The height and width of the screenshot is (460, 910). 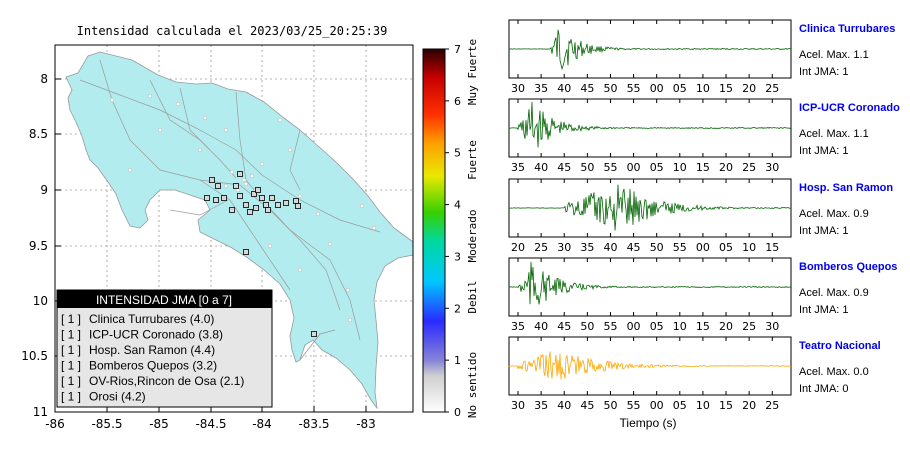 What do you see at coordinates (55, 424) in the screenshot?
I see `lon-tick-label: -86` at bounding box center [55, 424].